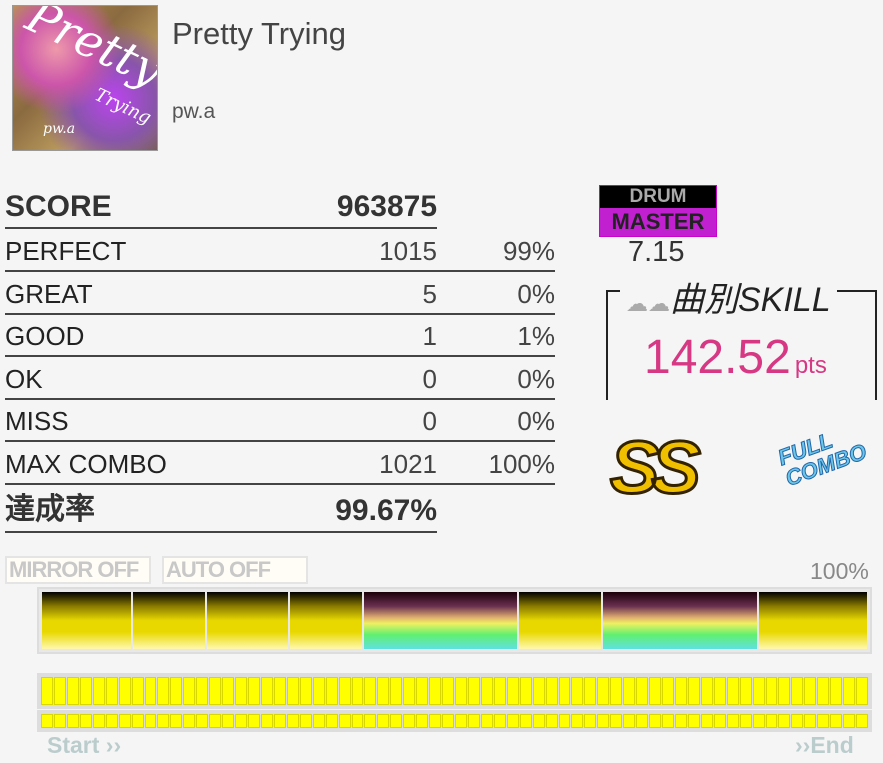 The width and height of the screenshot is (883, 763). What do you see at coordinates (49, 293) in the screenshot?
I see `stat-label: GREAT` at bounding box center [49, 293].